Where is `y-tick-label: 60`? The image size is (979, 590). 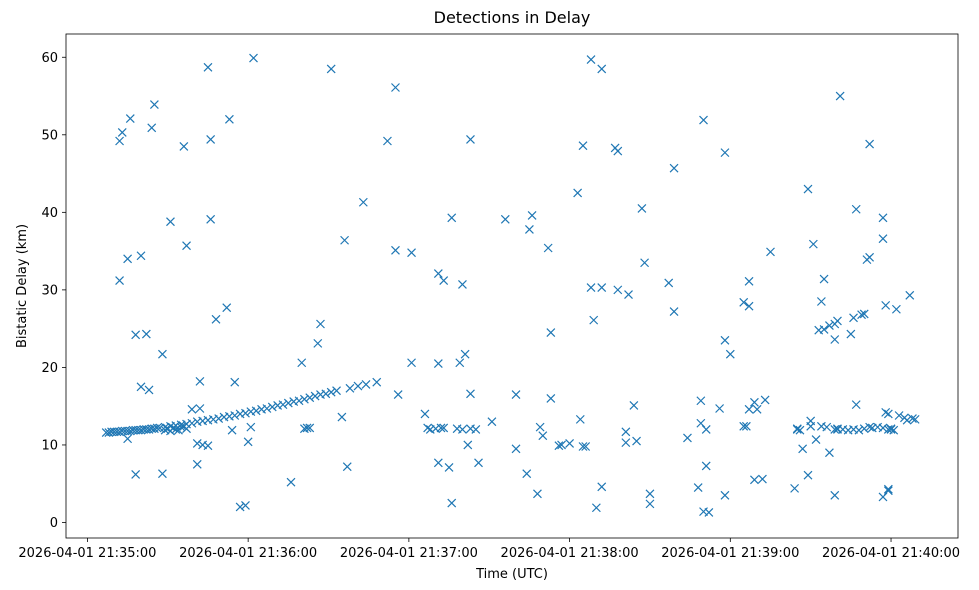
y-tick-label: 60 is located at coordinates (49, 58).